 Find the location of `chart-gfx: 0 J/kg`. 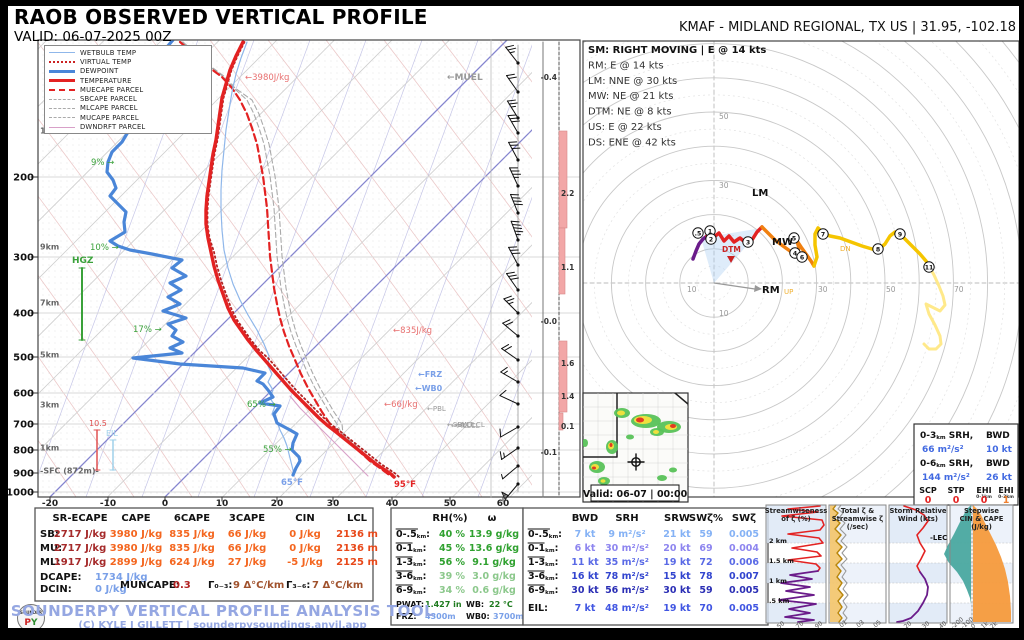

chart-gfx: 0 J/kg is located at coordinates (111, 589).